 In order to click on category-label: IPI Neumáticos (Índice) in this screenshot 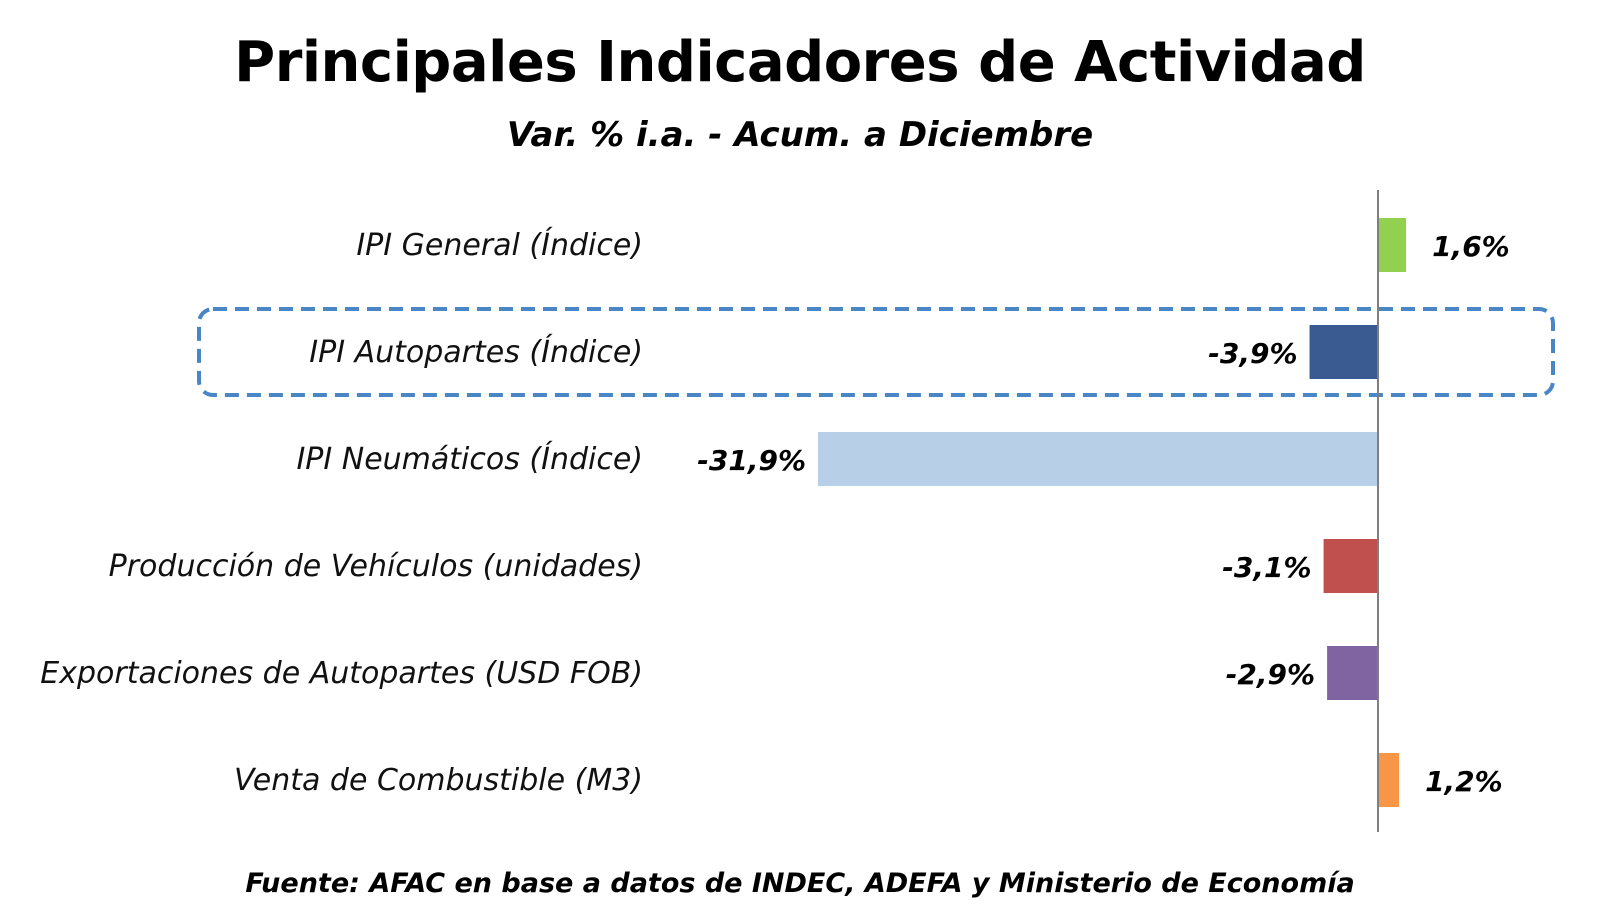, I will do `click(469, 459)`.